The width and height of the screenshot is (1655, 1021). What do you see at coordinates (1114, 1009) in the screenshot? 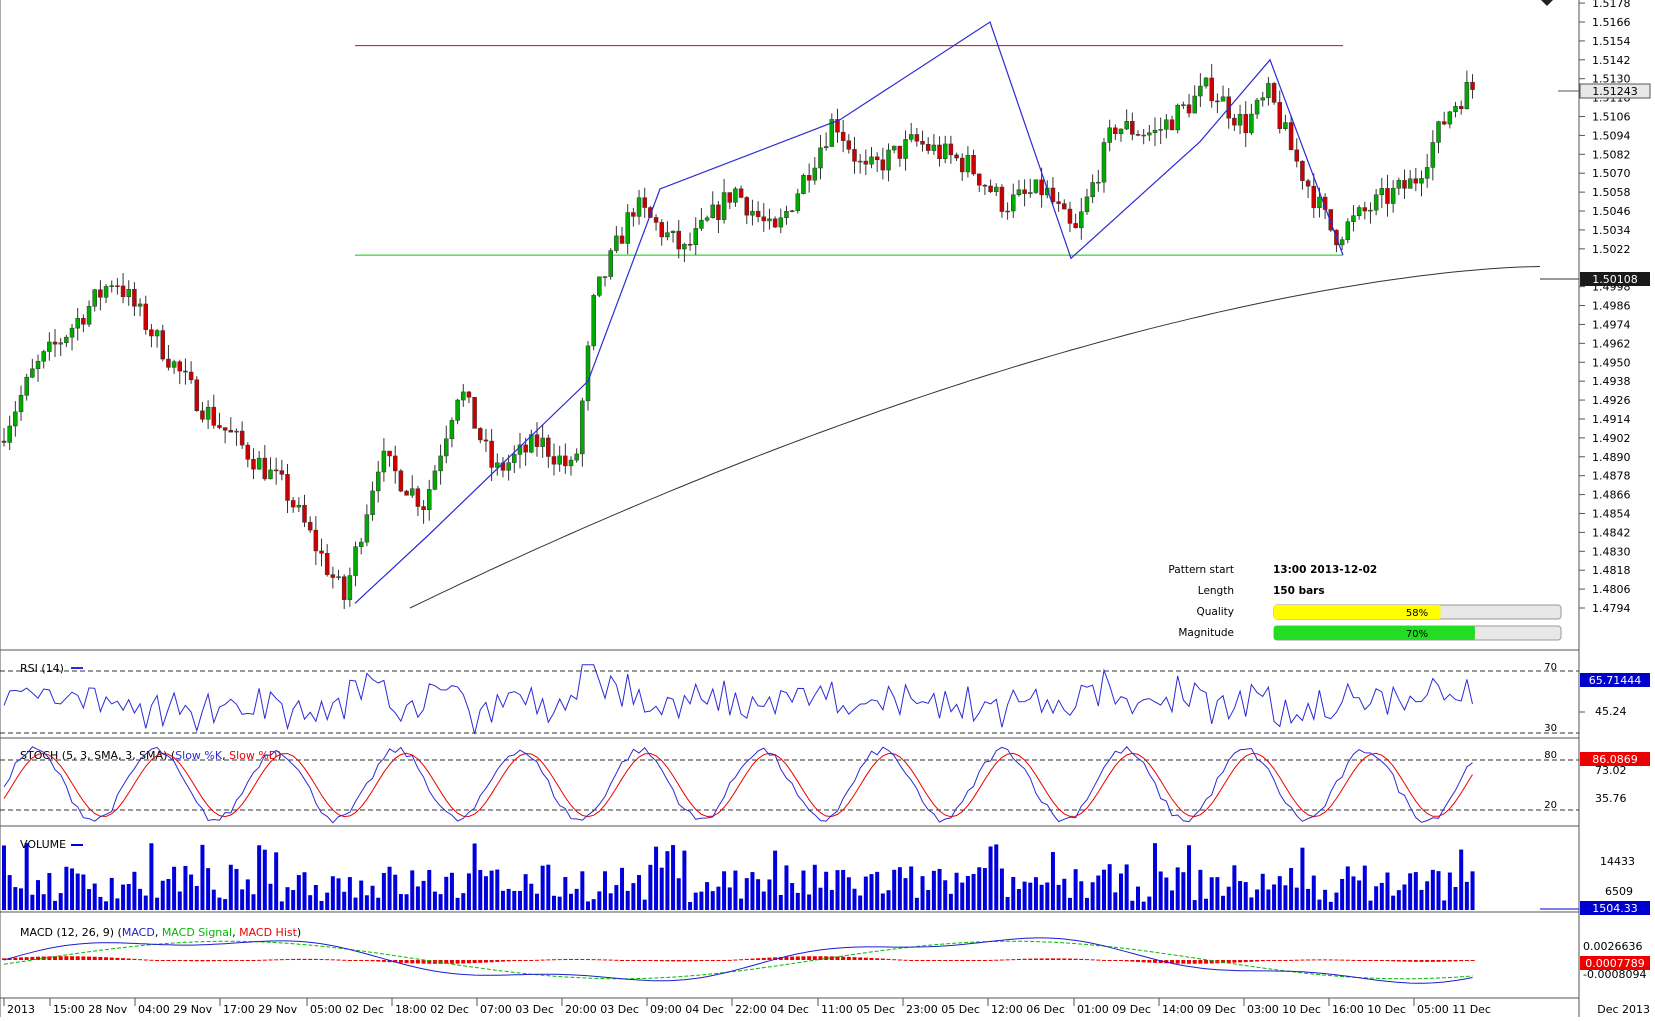
I see `time-tick-label: 01:00 09 Dec` at bounding box center [1114, 1009].